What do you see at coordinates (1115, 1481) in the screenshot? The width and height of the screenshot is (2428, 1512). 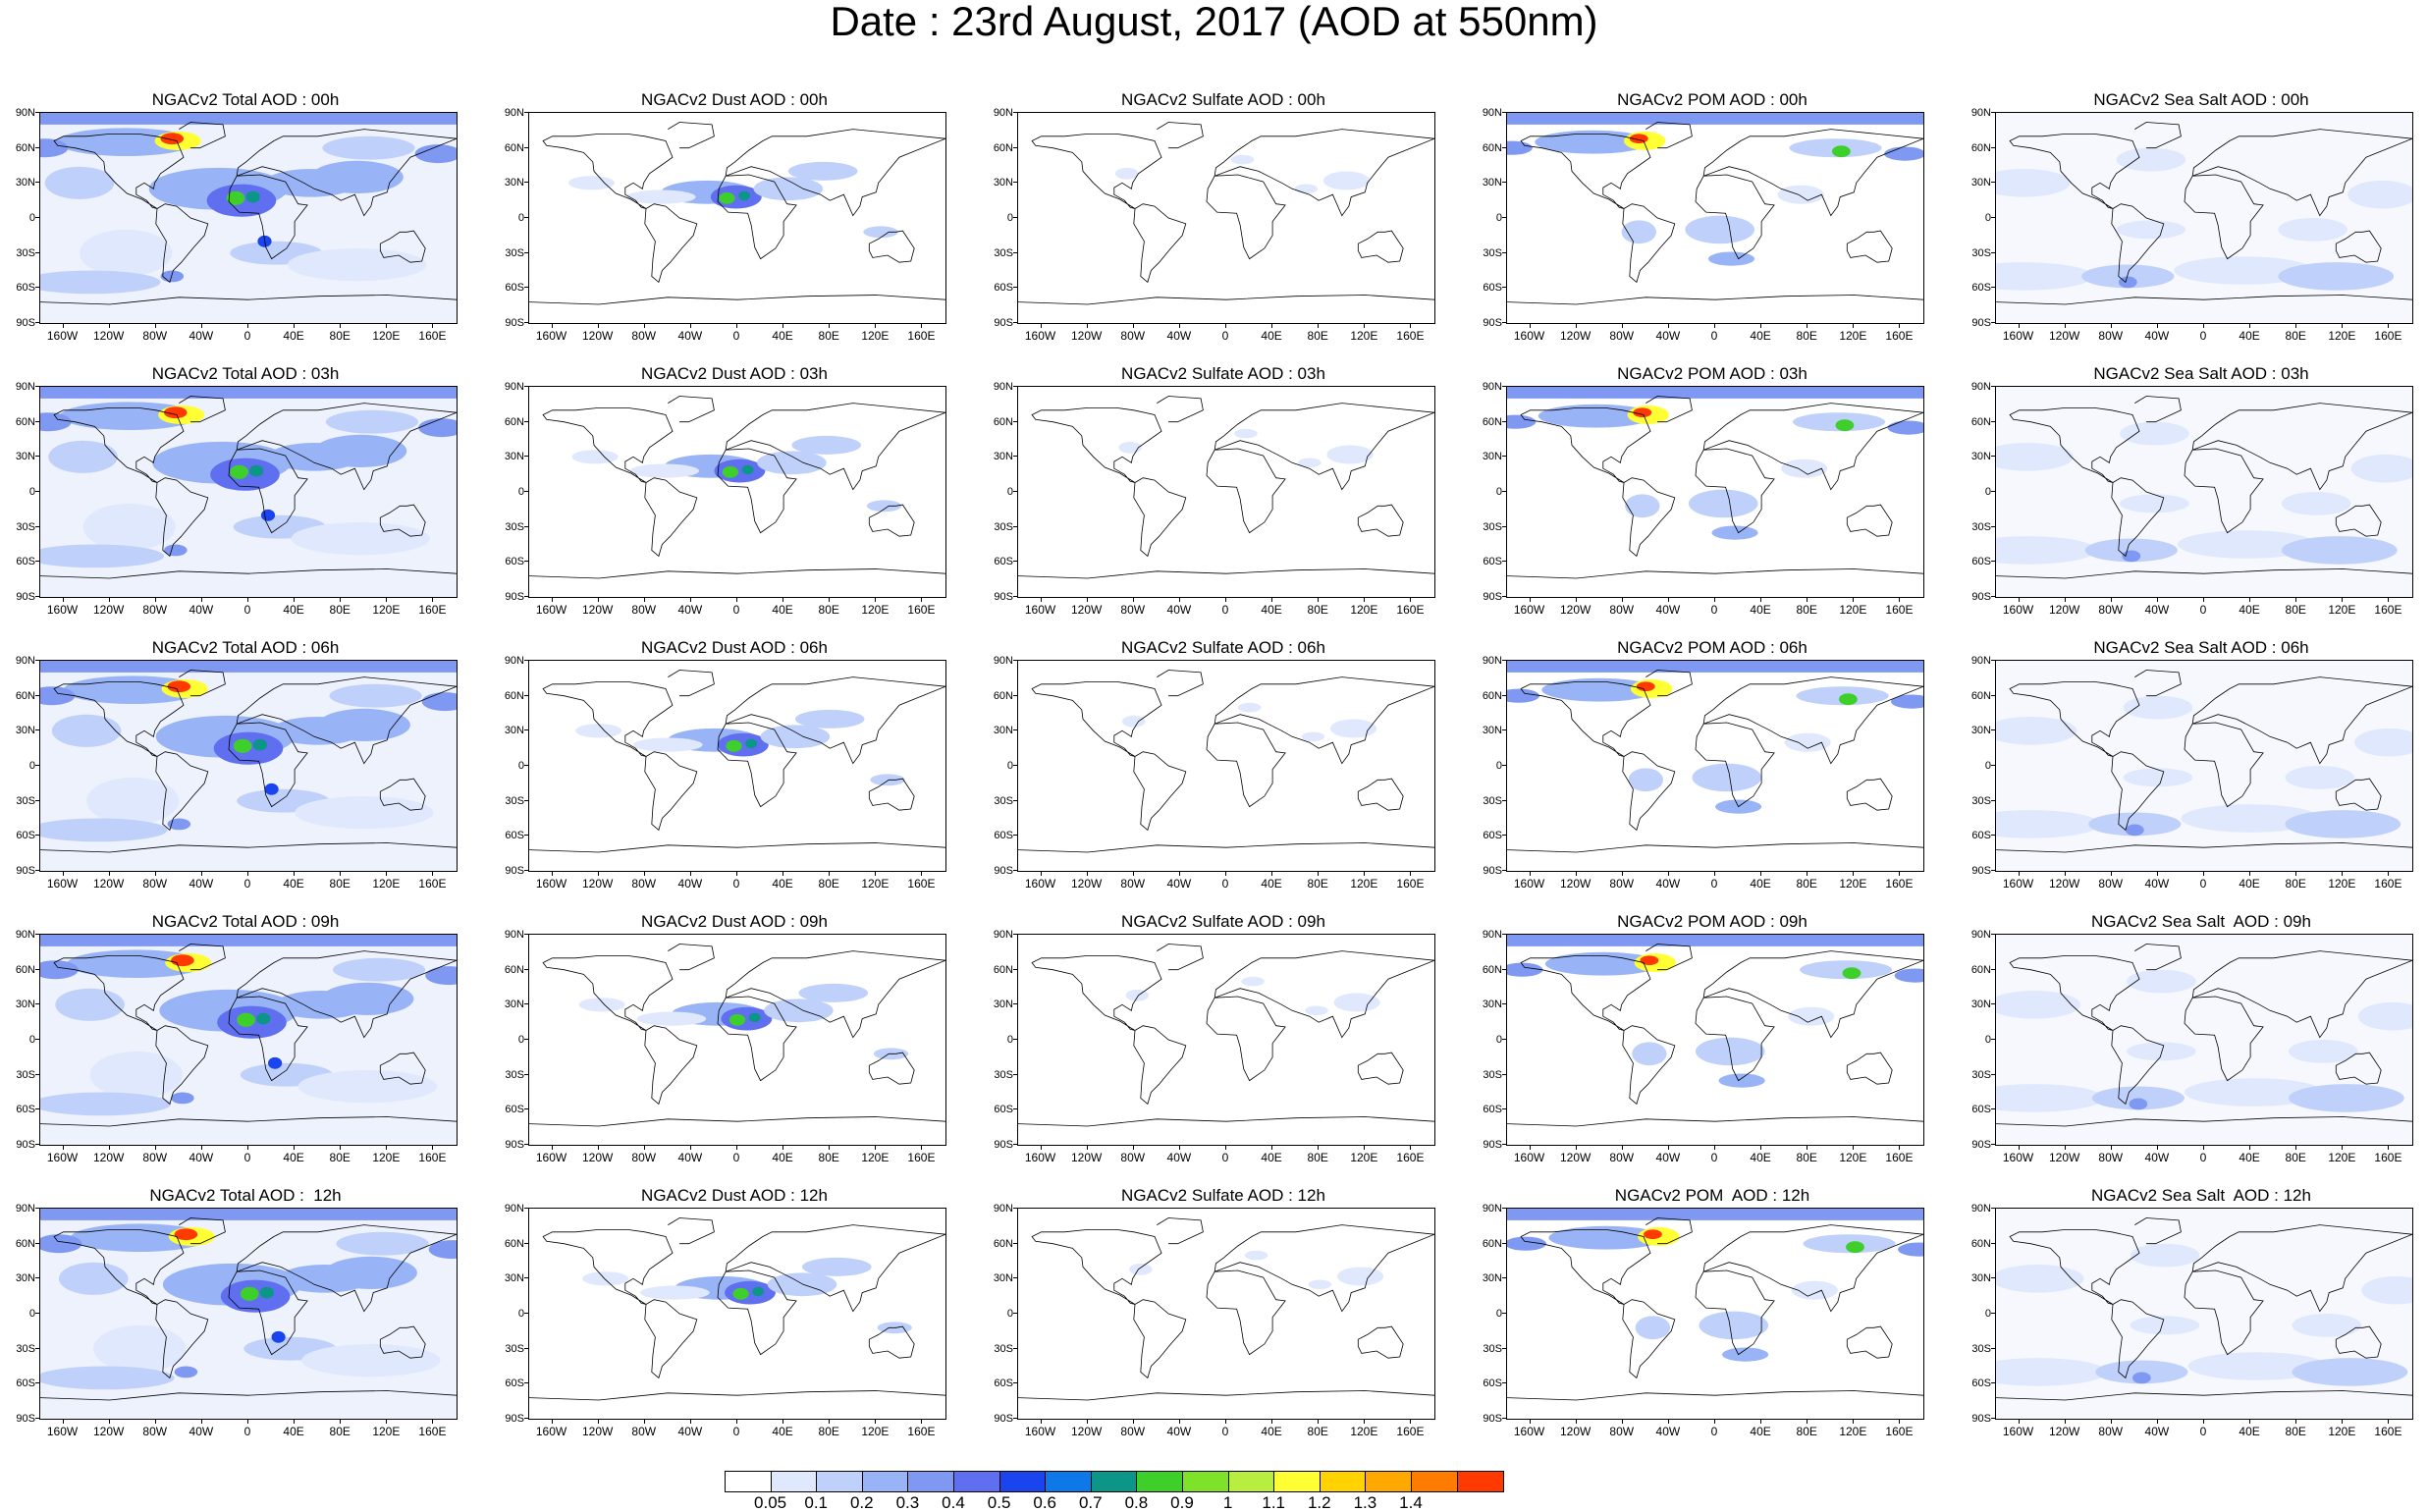 I see `colorbar-swatch` at bounding box center [1115, 1481].